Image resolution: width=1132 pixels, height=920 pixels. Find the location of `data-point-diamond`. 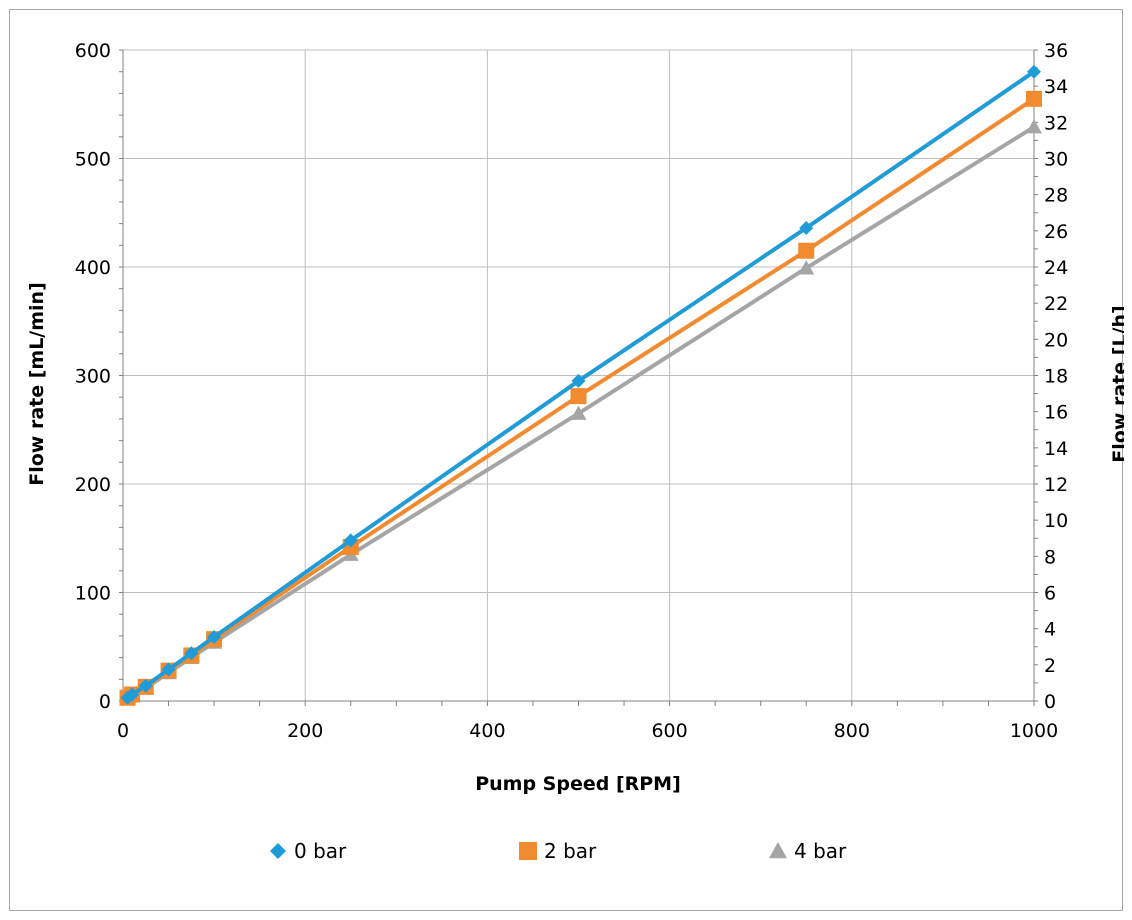

data-point-diamond is located at coordinates (278, 851).